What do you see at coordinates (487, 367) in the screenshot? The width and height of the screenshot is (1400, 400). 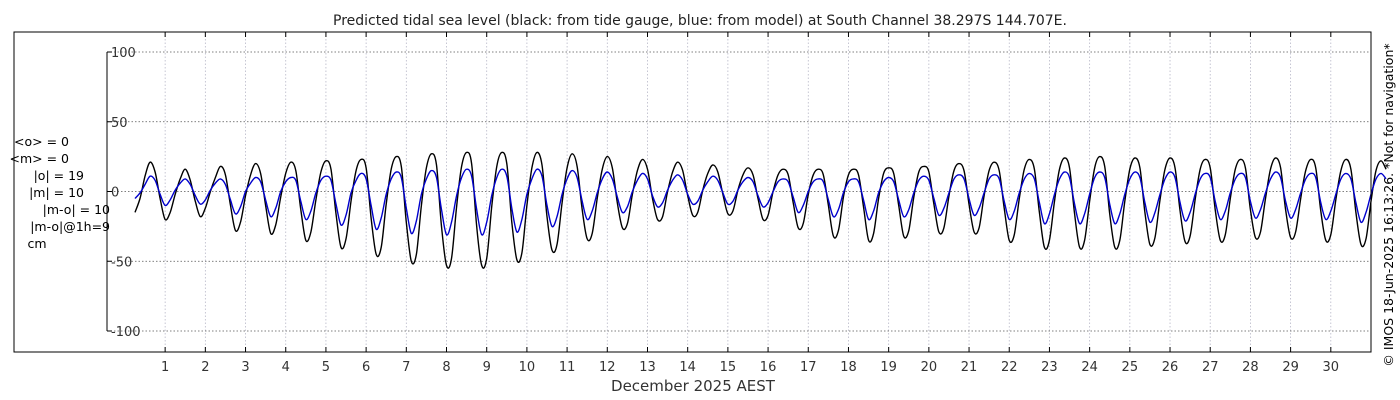 I see `x-tick-label: 9` at bounding box center [487, 367].